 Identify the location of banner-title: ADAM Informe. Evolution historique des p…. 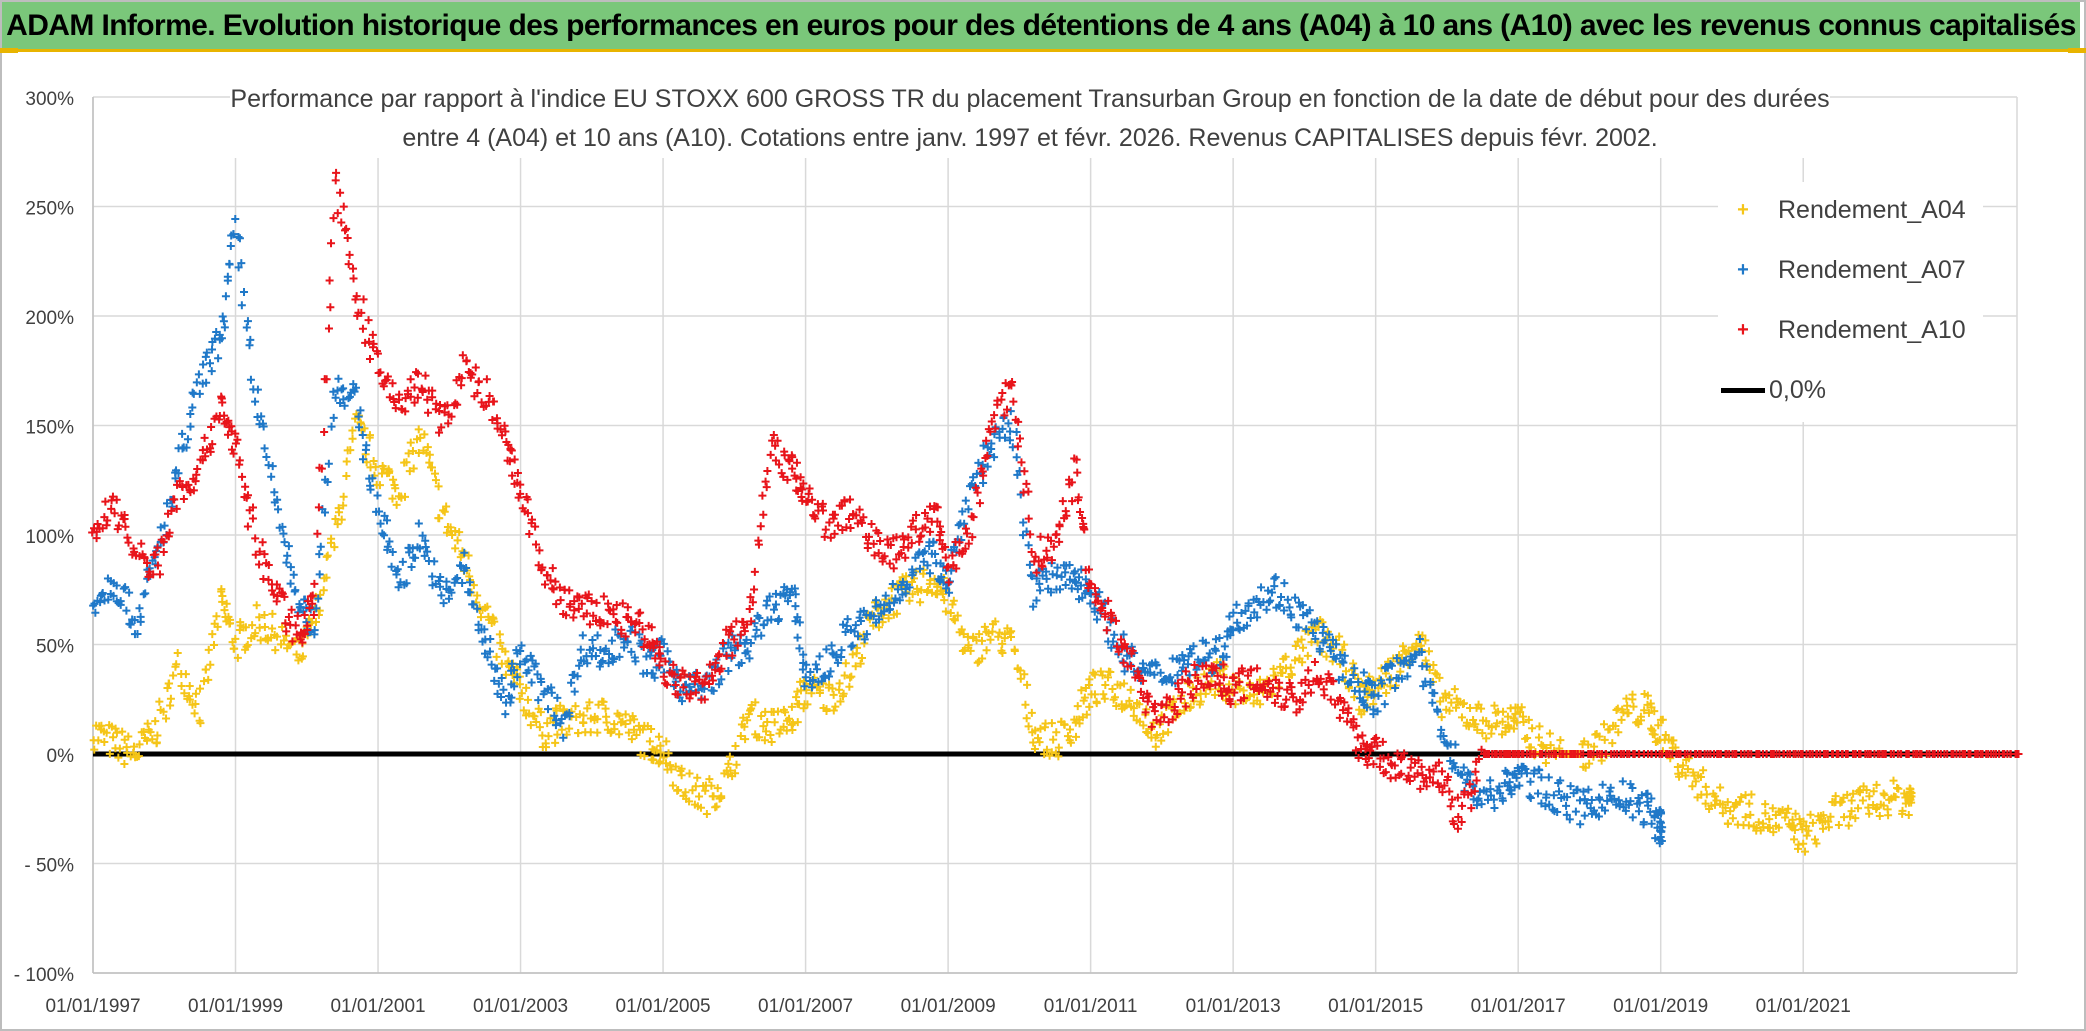
(1041, 25).